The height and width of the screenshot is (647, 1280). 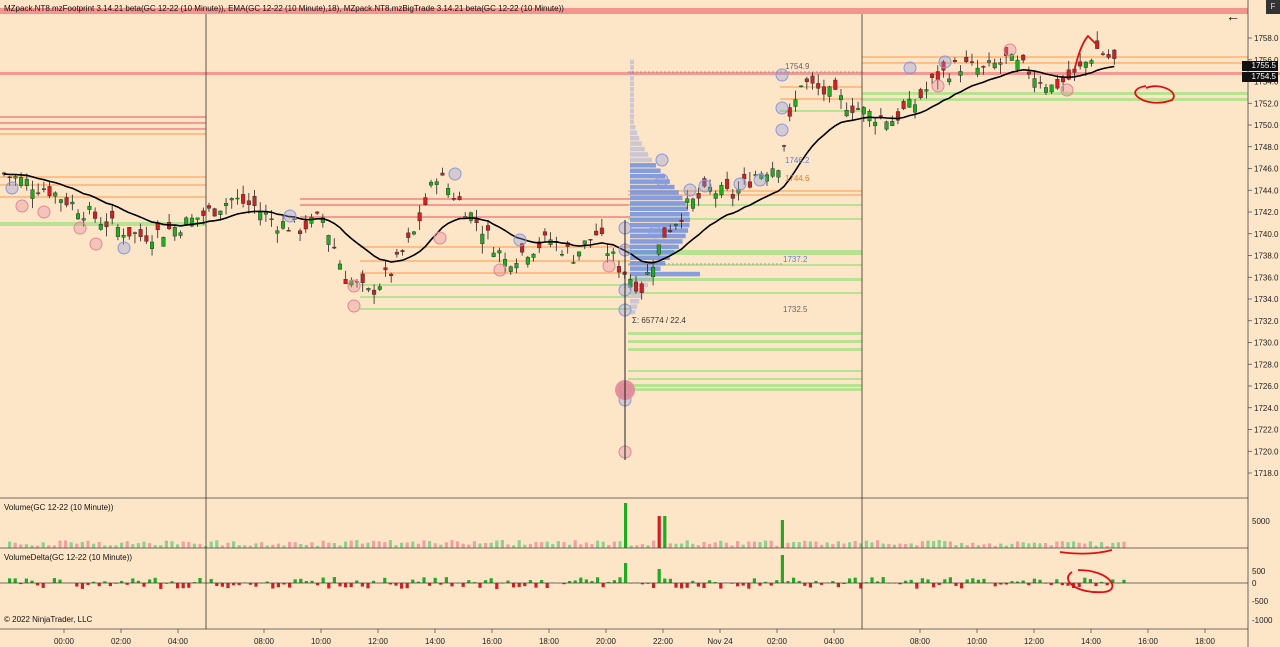 I want to click on back-arrow-icon: ←, so click(x=1233, y=16).